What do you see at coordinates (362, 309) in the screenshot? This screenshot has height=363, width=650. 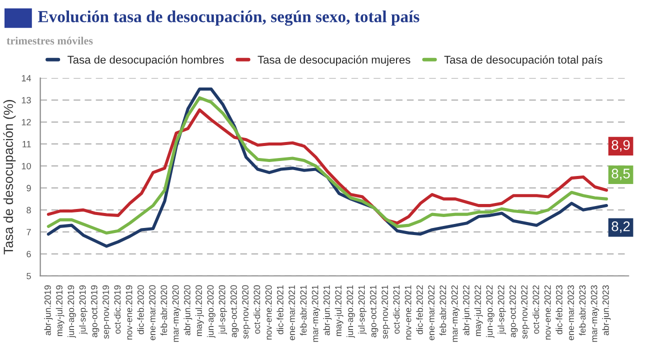 I see `x-tick-label: jul-sep.2021` at bounding box center [362, 309].